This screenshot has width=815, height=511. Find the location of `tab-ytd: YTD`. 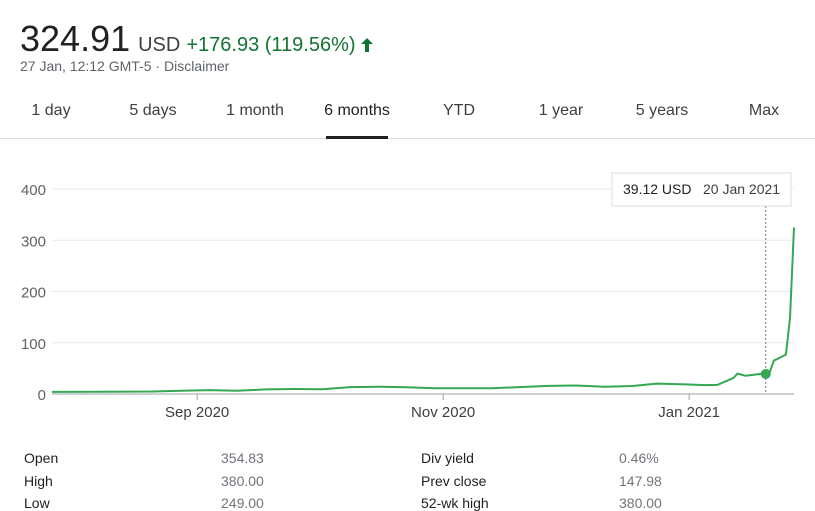

tab-ytd: YTD is located at coordinates (459, 110).